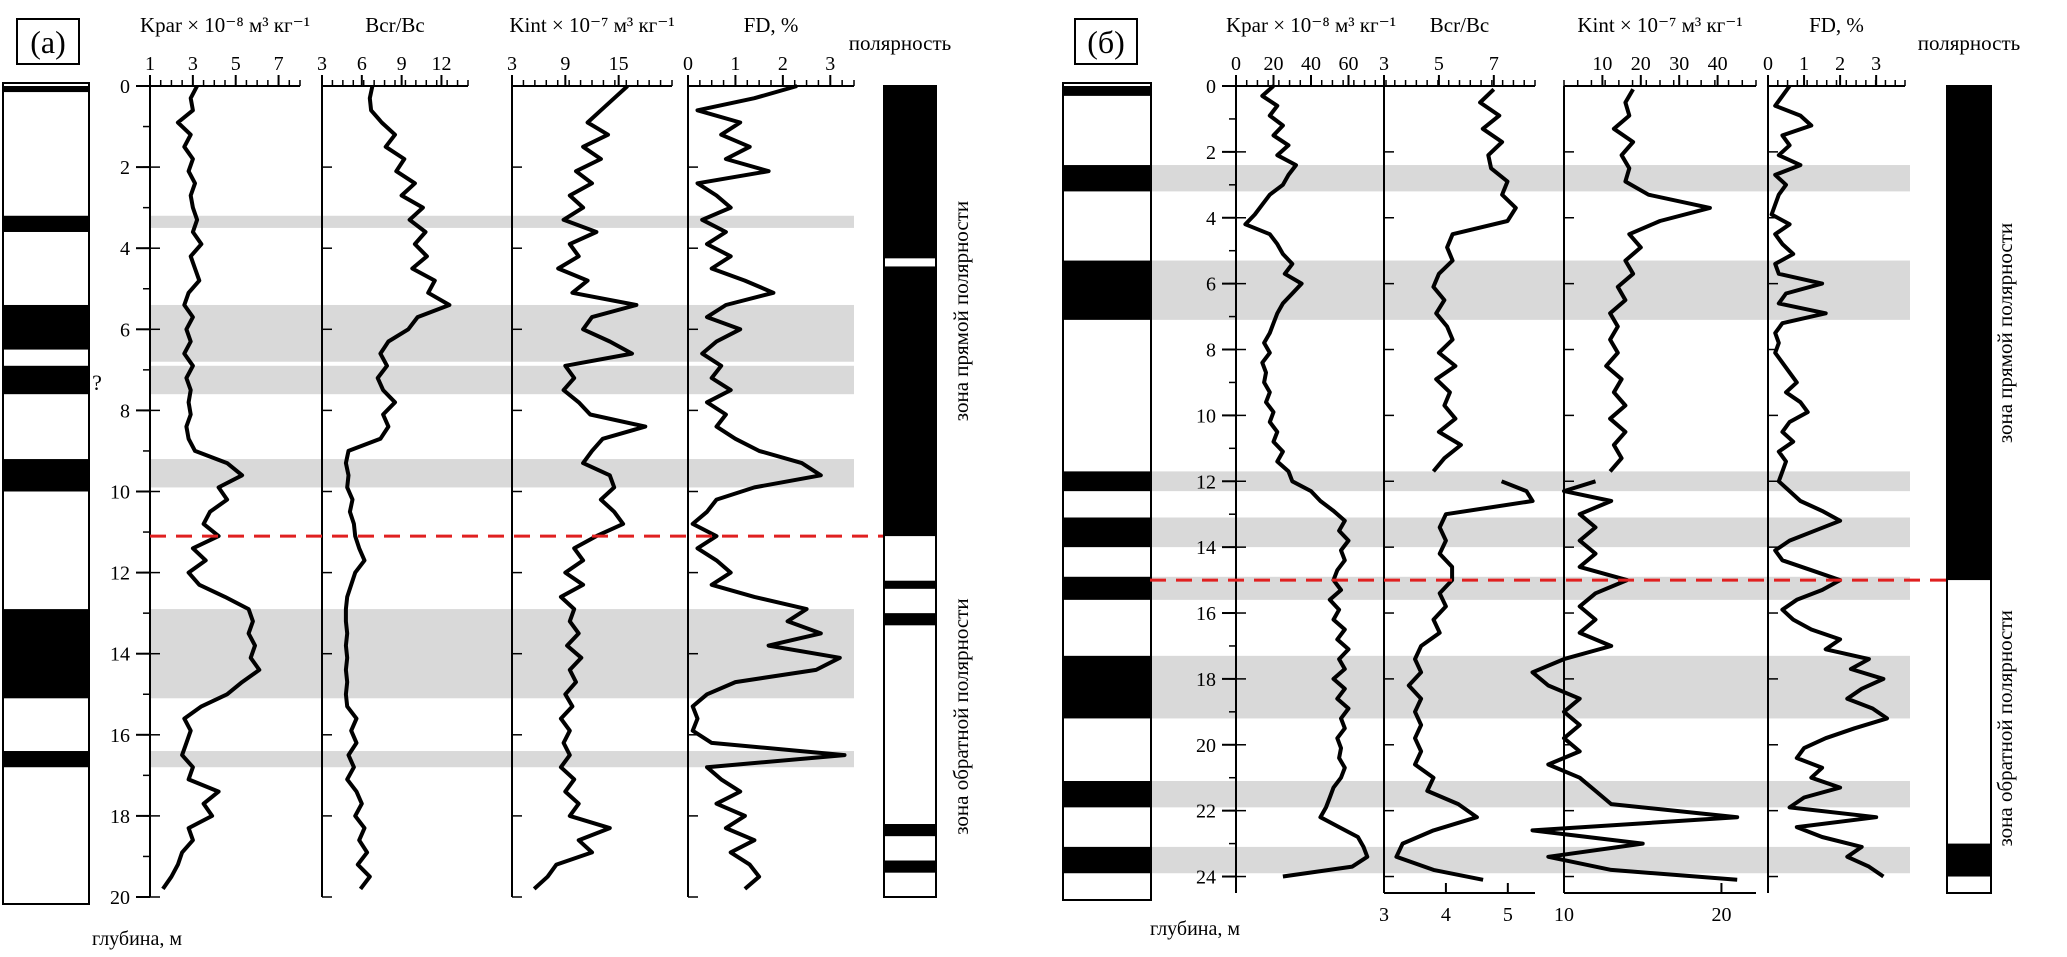  What do you see at coordinates (1206, 680) in the screenshot?
I see `depth-tick-label: 18` at bounding box center [1206, 680].